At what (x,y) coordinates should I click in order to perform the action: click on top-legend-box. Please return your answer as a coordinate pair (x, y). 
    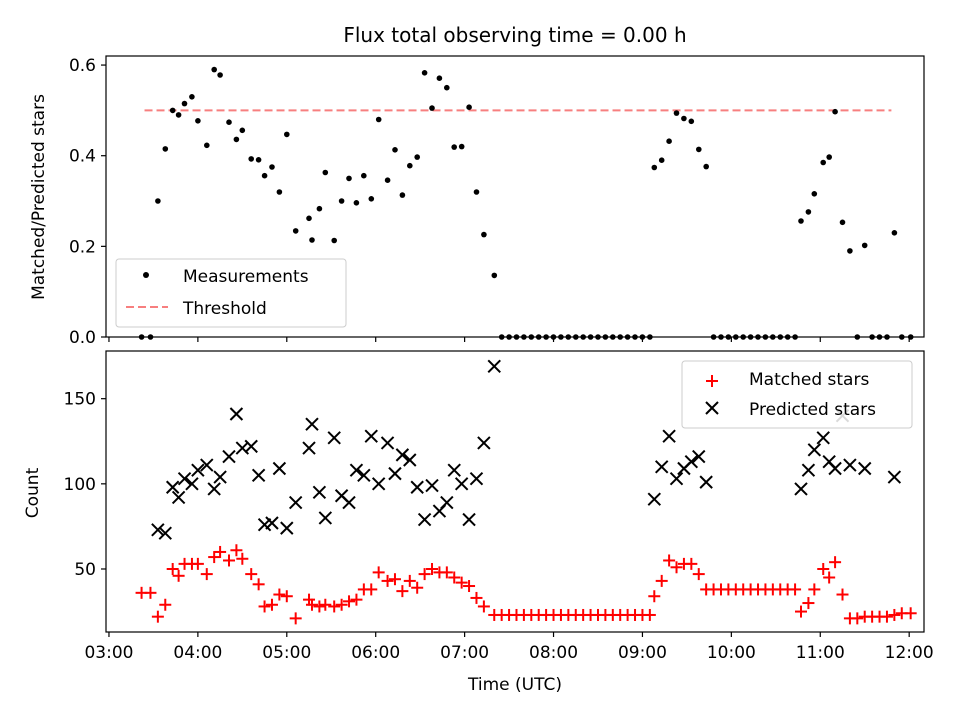
    Looking at the image, I should click on (231, 293).